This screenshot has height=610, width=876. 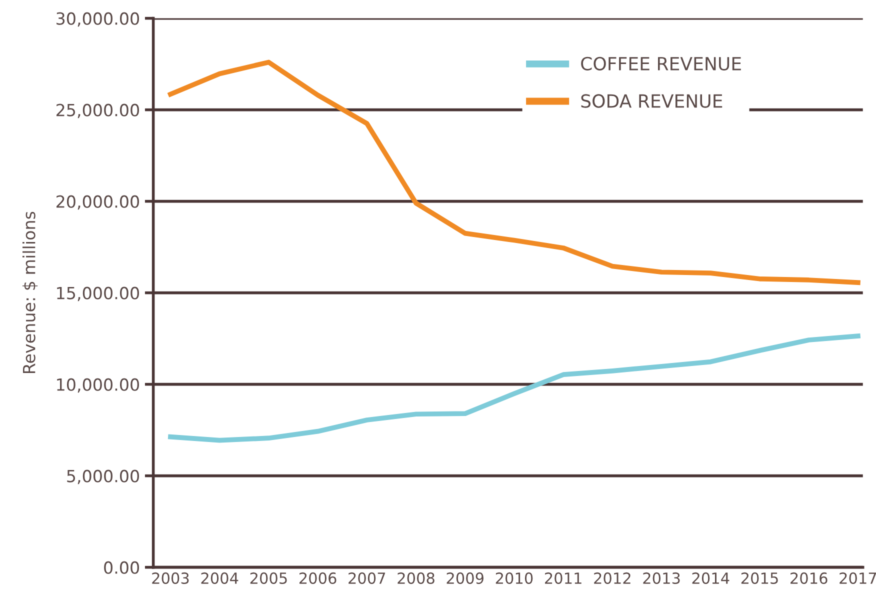 I want to click on x-tick-label: 2011, so click(x=563, y=578).